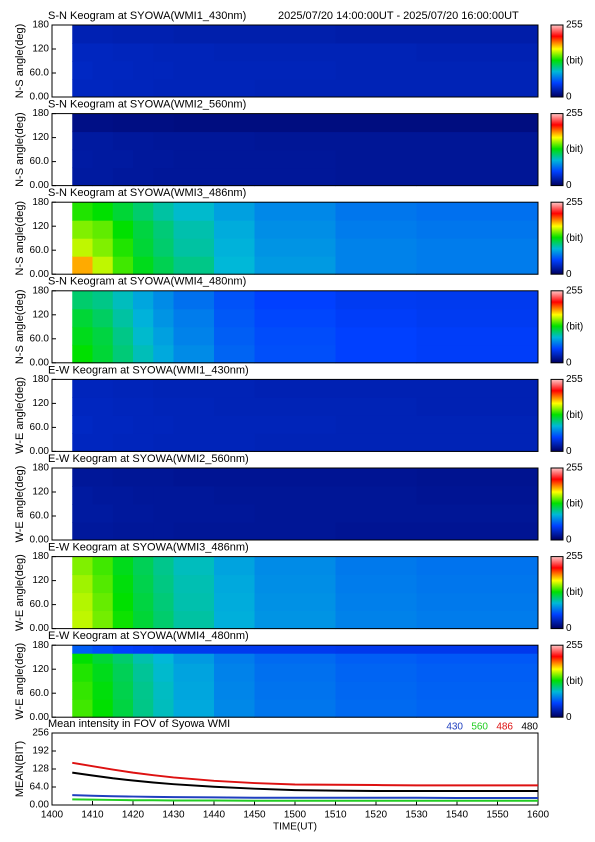 Image resolution: width=595 pixels, height=842 pixels. What do you see at coordinates (20, 149) in the screenshot?
I see `y-axis-label: N-S angle(deg)` at bounding box center [20, 149].